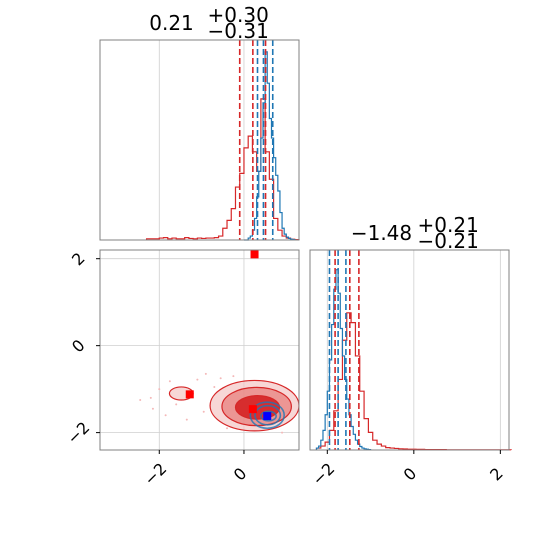 The height and width of the screenshot is (550, 550). What do you see at coordinates (381, 233) in the screenshot?
I see `histogram-y-title: −1.48` at bounding box center [381, 233].